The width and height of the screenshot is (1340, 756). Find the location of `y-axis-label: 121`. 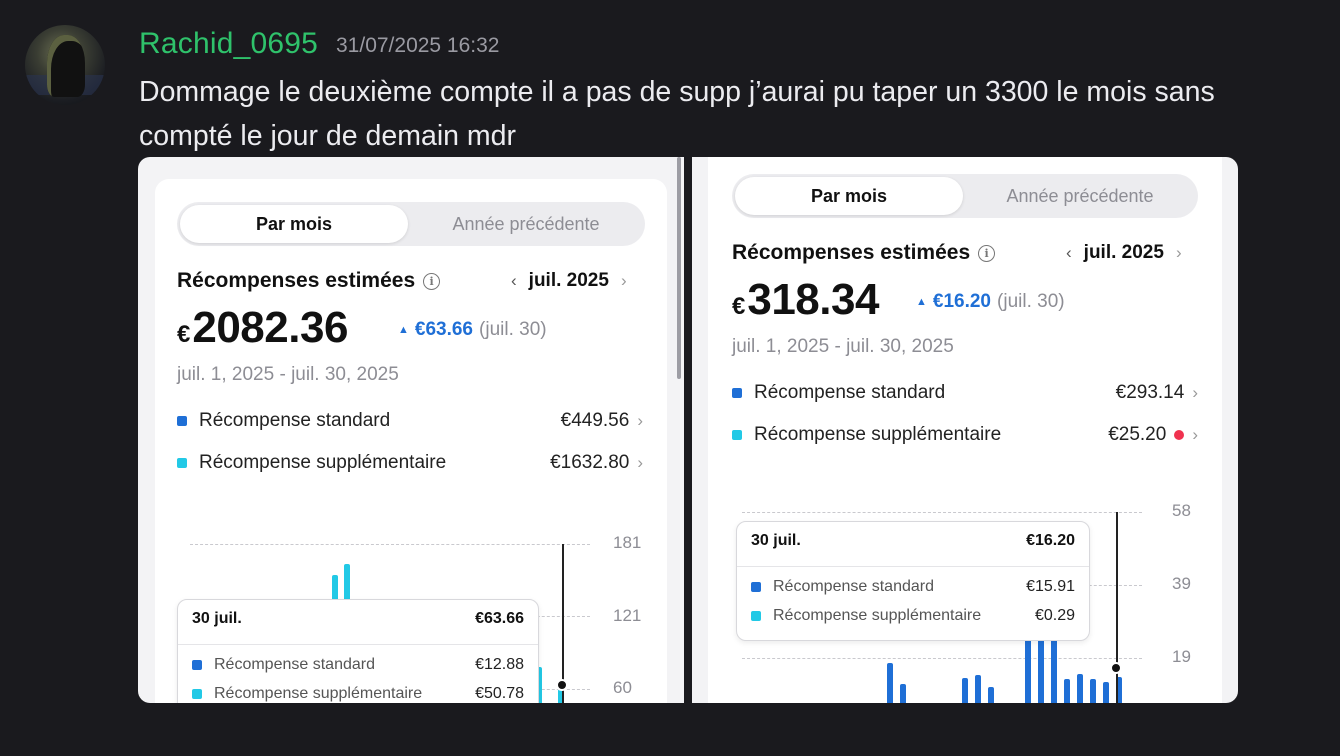

y-axis-label: 121 is located at coordinates (627, 615).